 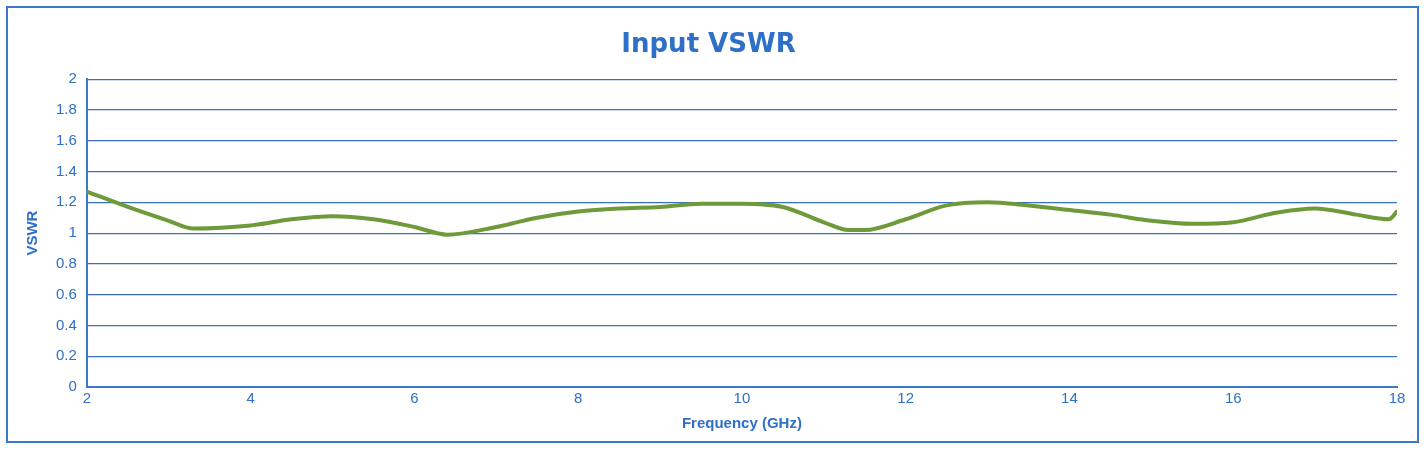 I want to click on x-tick-label: 8, so click(x=578, y=398).